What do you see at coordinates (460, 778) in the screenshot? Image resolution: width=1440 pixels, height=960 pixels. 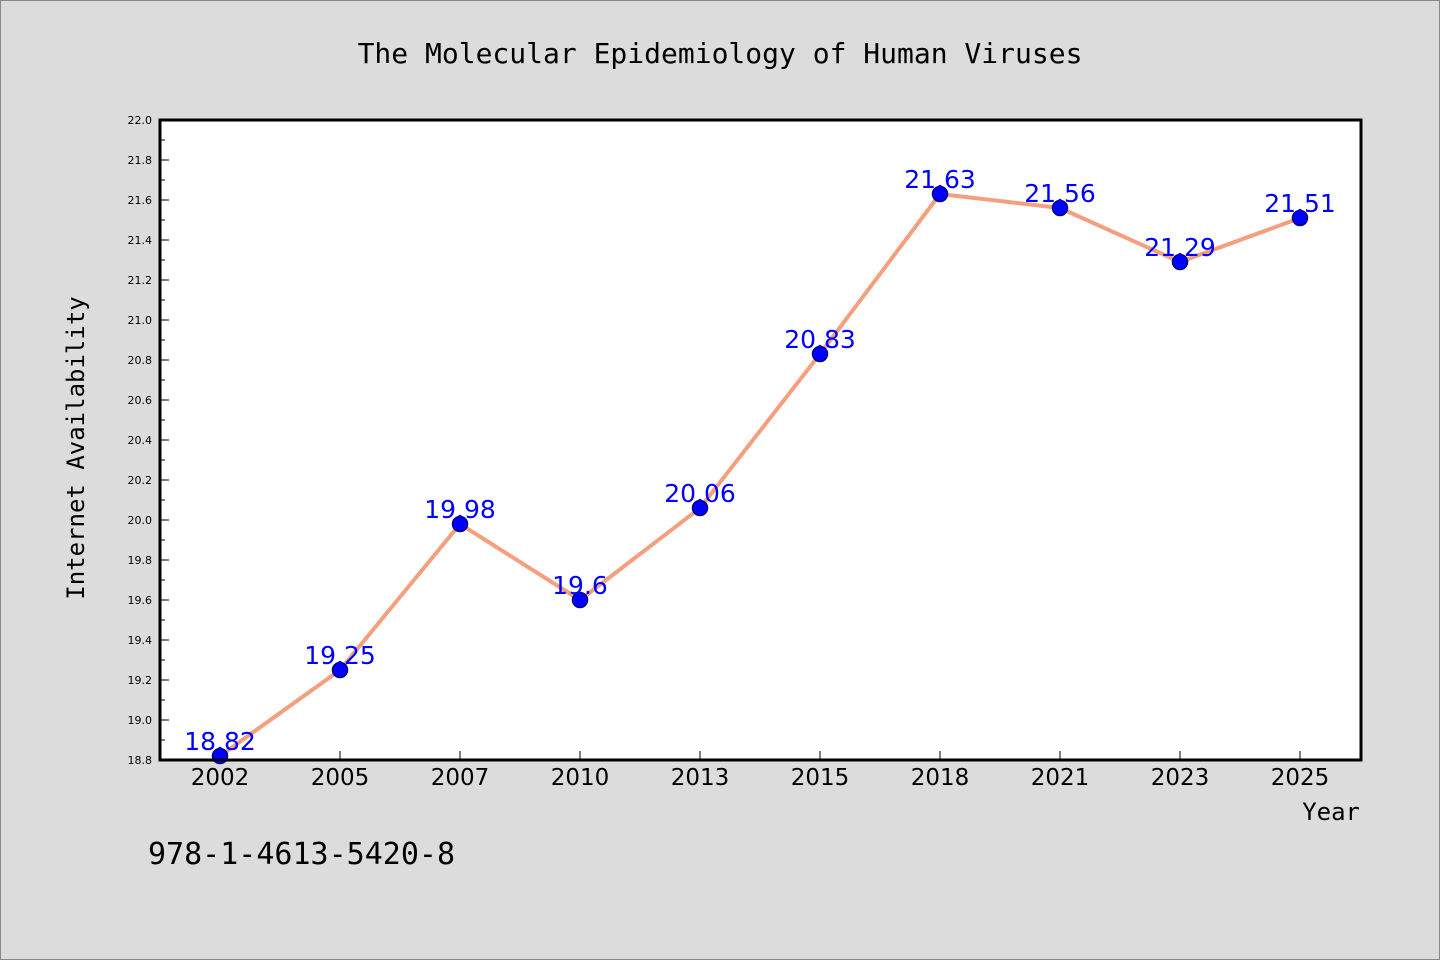 I see `x-tick-label: 2007` at bounding box center [460, 778].